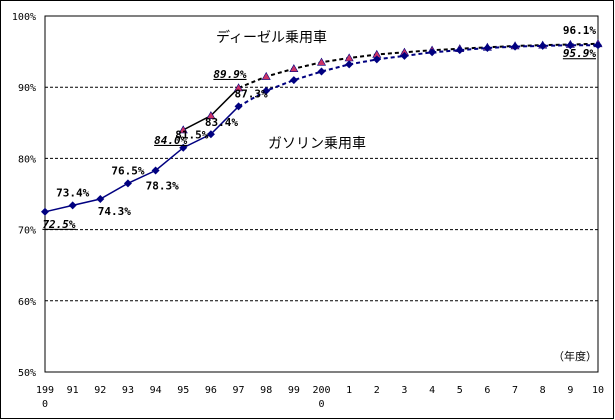 This screenshot has height=420, width=615. What do you see at coordinates (598, 390) in the screenshot?
I see `x-tick-label: 10` at bounding box center [598, 390].